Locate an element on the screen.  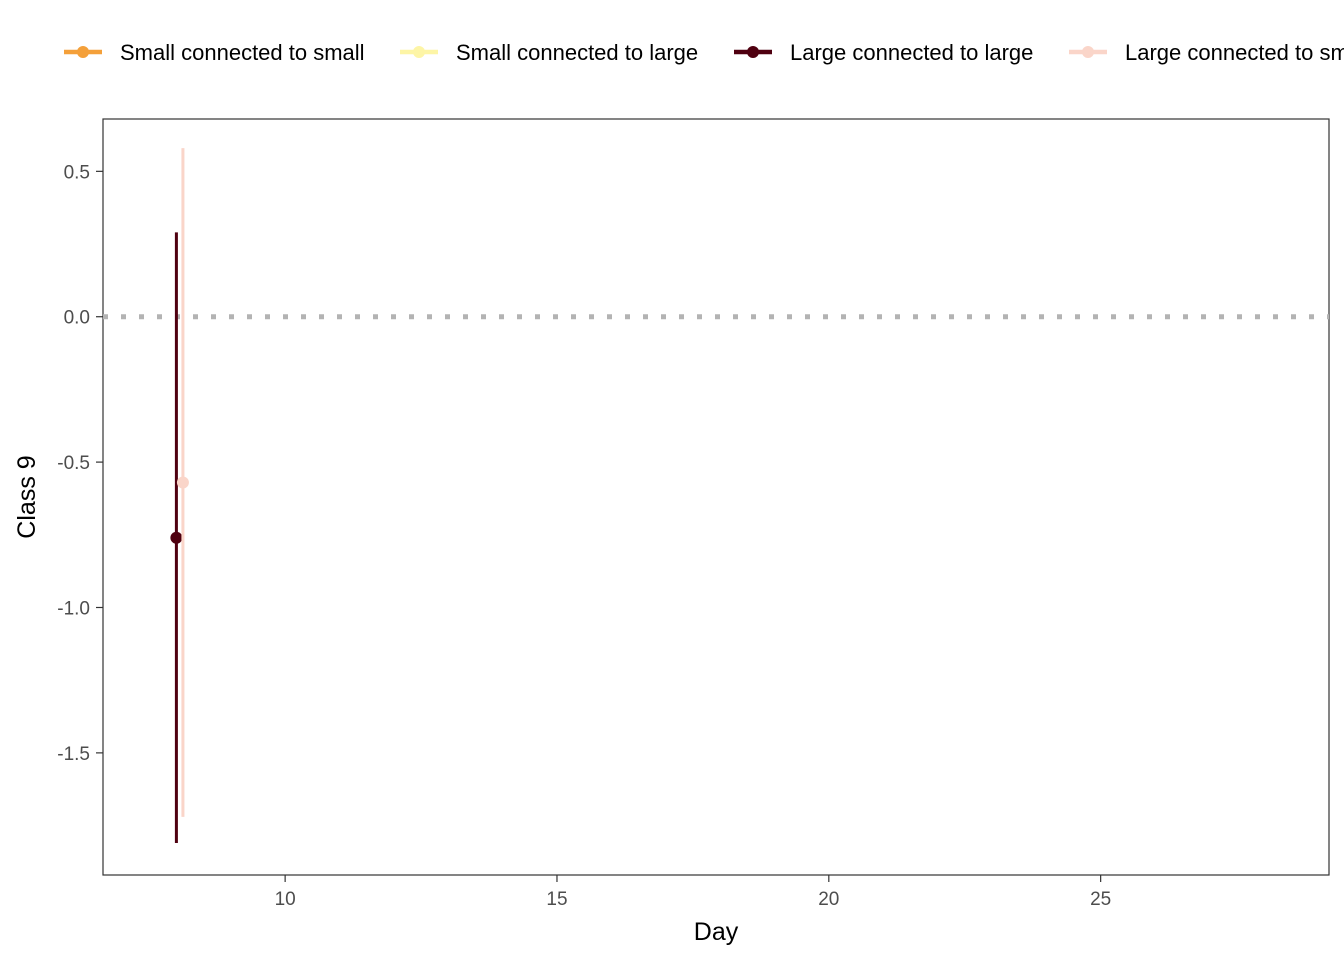
x-tick-label: 20 is located at coordinates (828, 899).